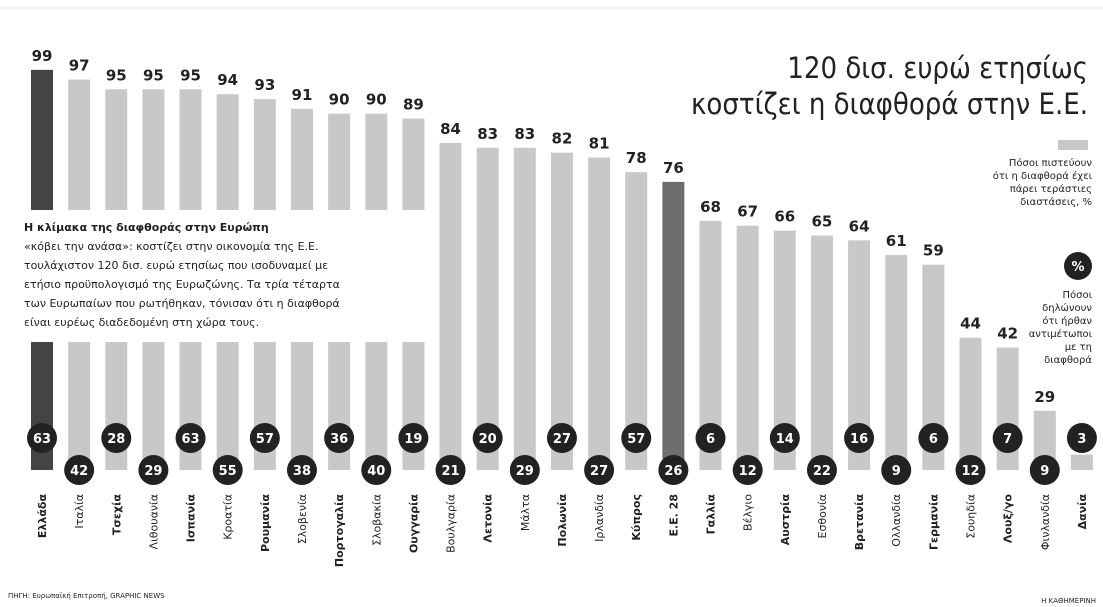  Describe the element at coordinates (711, 514) in the screenshot. I see `category-label: Γαλλία` at that location.